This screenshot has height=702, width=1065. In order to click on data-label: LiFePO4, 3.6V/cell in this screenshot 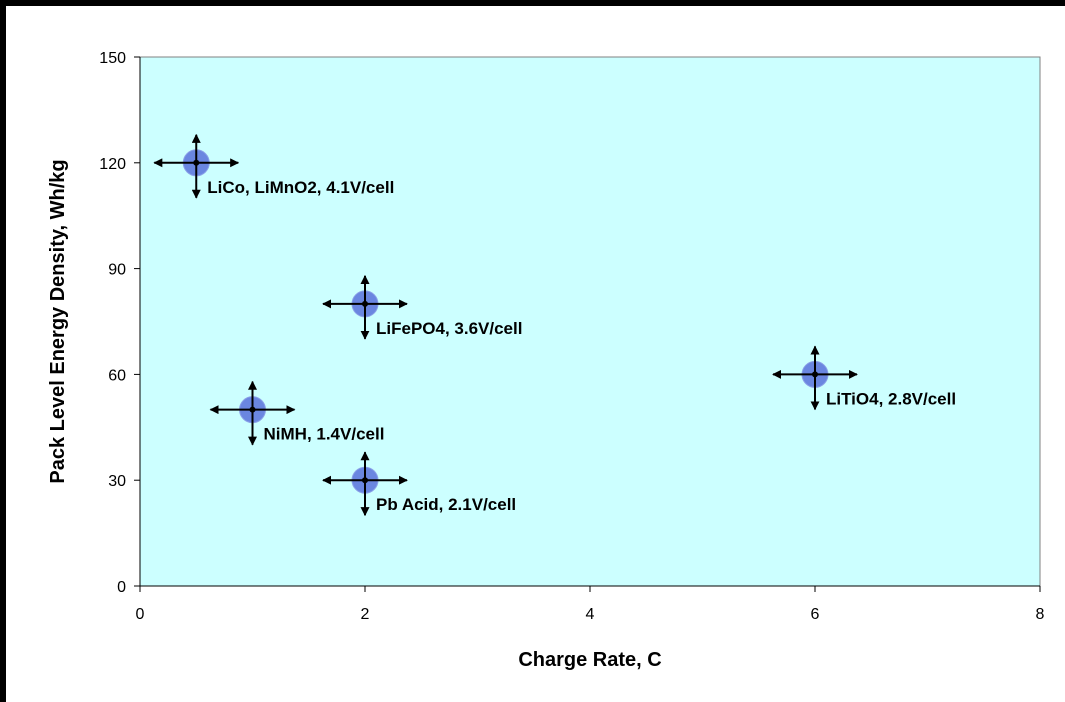, I will do `click(449, 328)`.